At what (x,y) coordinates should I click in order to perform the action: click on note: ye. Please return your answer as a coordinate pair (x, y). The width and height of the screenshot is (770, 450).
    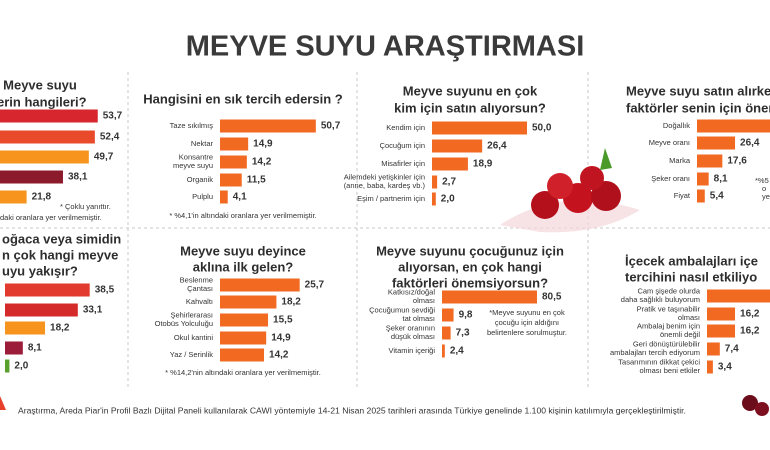
    Looking at the image, I should click on (766, 196).